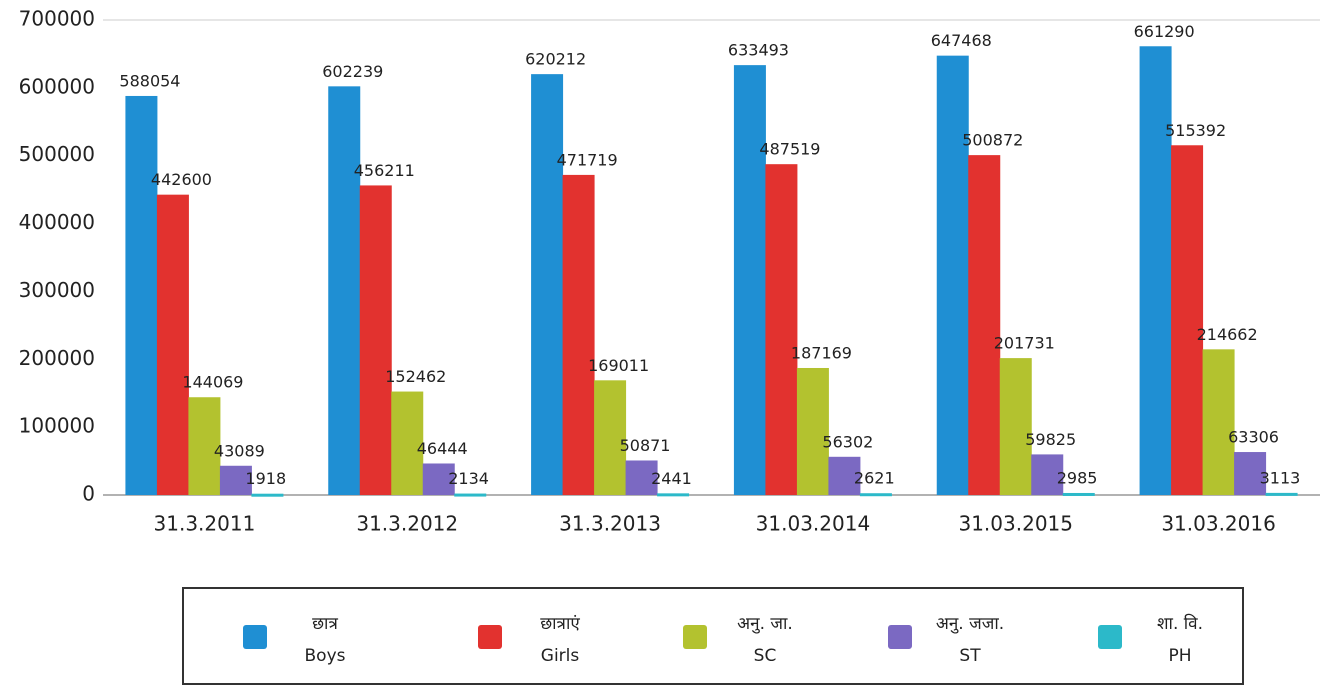  Describe the element at coordinates (555, 59) in the screenshot. I see `data-label: 620212` at that location.